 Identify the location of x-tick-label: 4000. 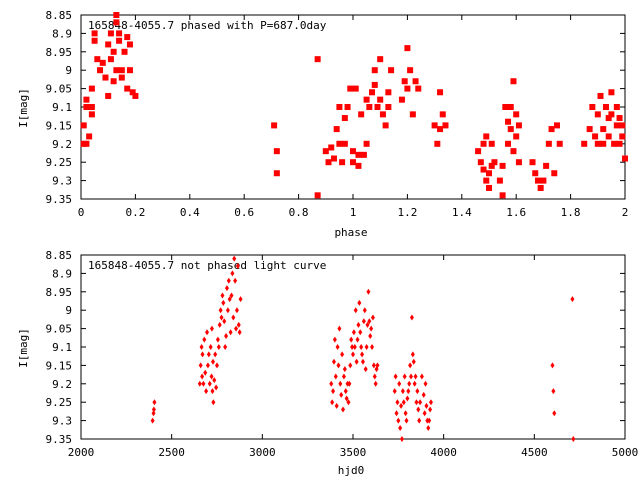
(443, 452).